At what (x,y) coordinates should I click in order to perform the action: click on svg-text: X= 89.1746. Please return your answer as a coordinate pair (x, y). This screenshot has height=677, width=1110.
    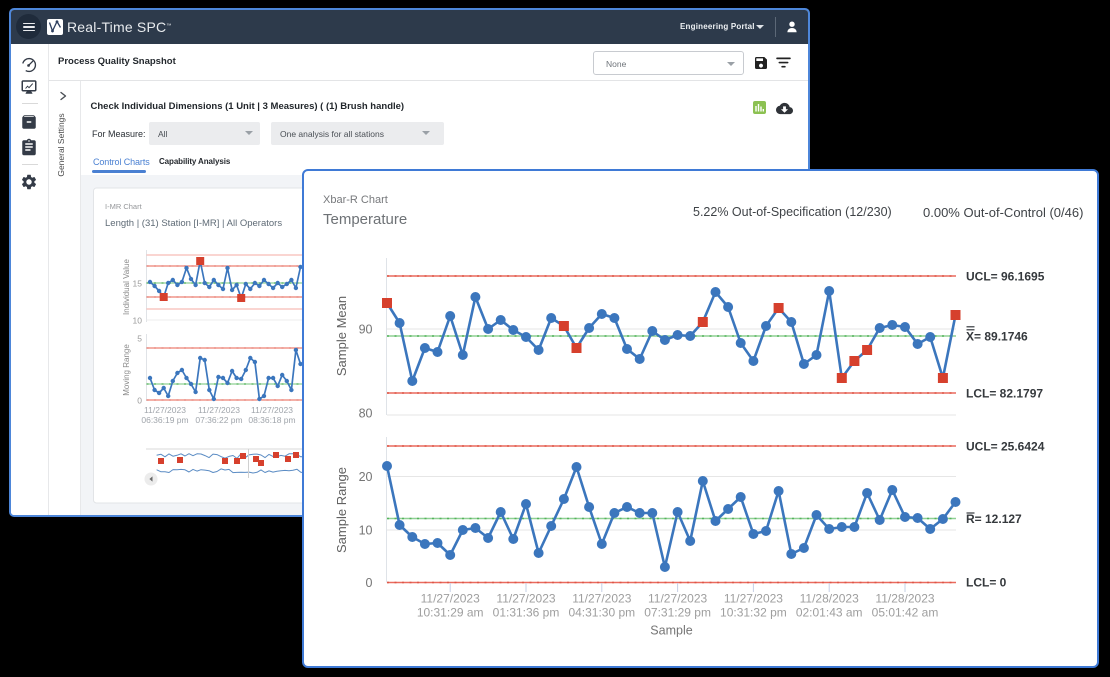
    Looking at the image, I should click on (997, 337).